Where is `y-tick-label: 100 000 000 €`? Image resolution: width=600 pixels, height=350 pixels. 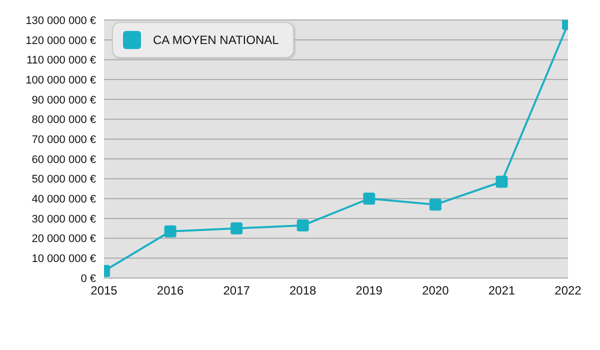
y-tick-label: 100 000 000 € is located at coordinates (61, 80).